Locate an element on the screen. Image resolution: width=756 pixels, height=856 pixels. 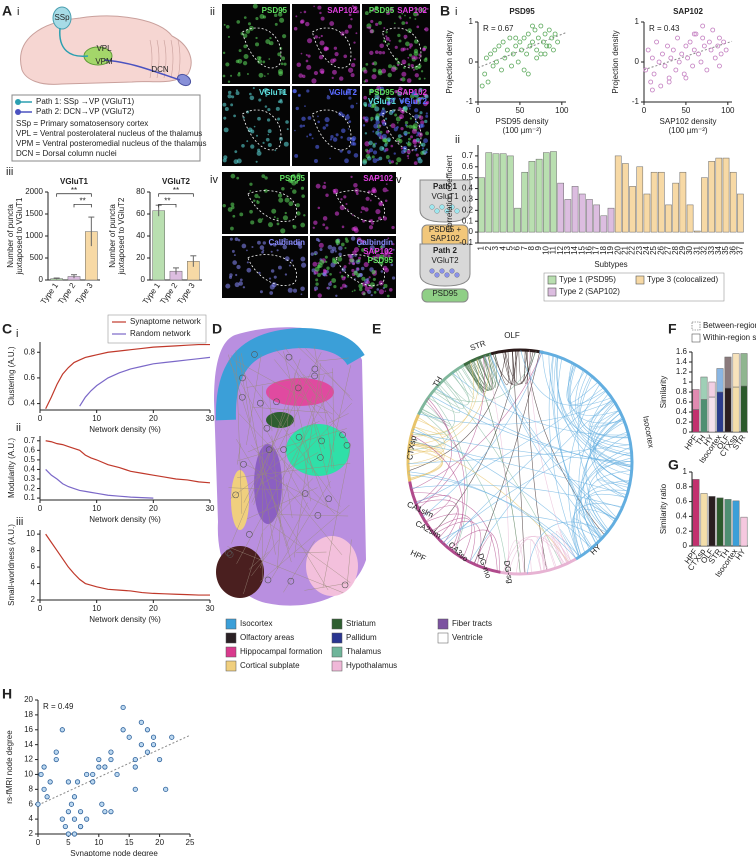
sub-label: ii is located at coordinates (457, 140).